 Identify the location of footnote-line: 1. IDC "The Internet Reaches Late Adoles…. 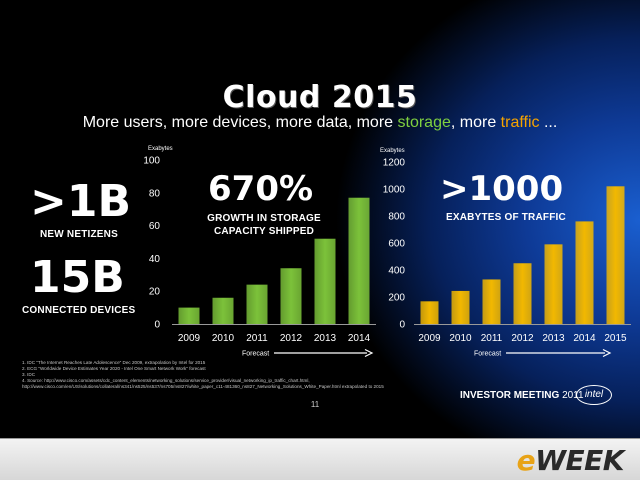
(114, 362).